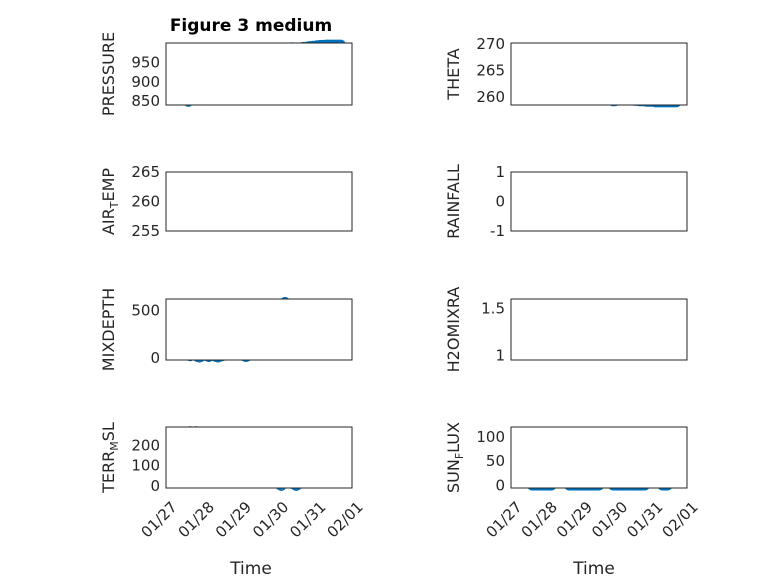 The height and width of the screenshot is (583, 778). I want to click on figure-title: Figure 3 medium, so click(251, 26).